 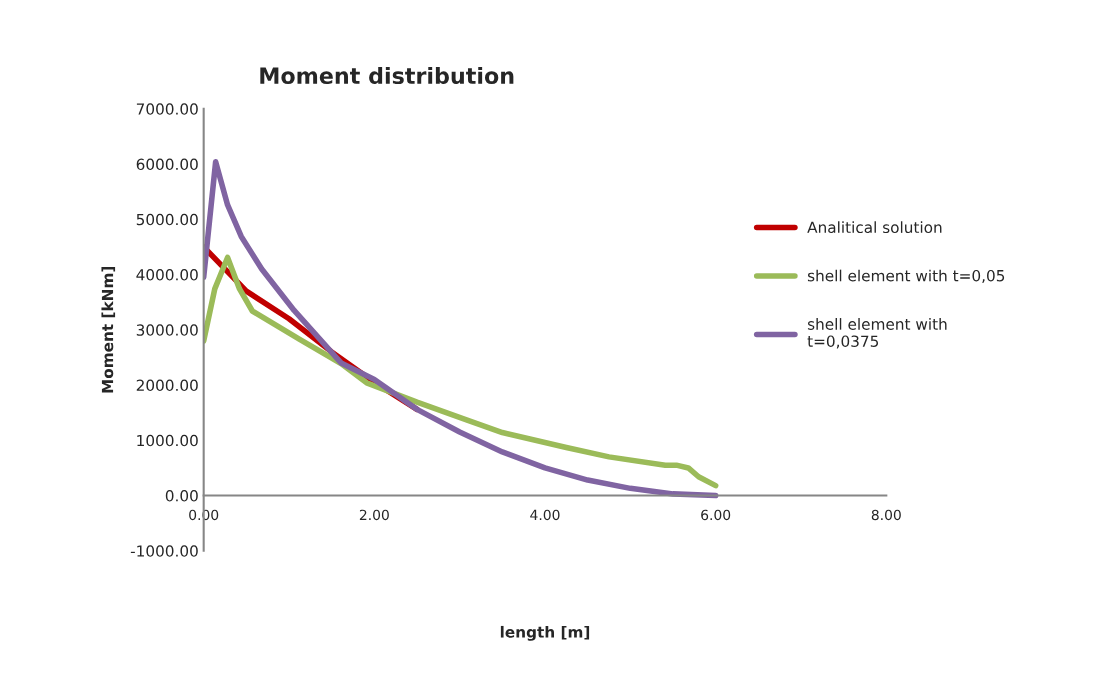 I want to click on chart-title: Moment distribution, so click(x=387, y=75).